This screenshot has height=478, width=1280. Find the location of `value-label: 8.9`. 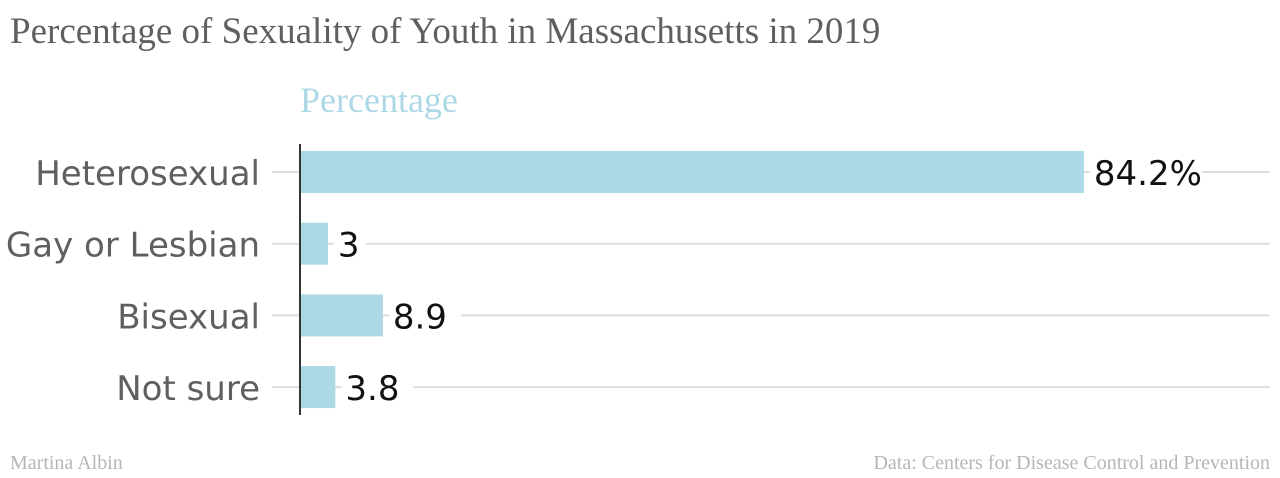

value-label: 8.9 is located at coordinates (420, 317).